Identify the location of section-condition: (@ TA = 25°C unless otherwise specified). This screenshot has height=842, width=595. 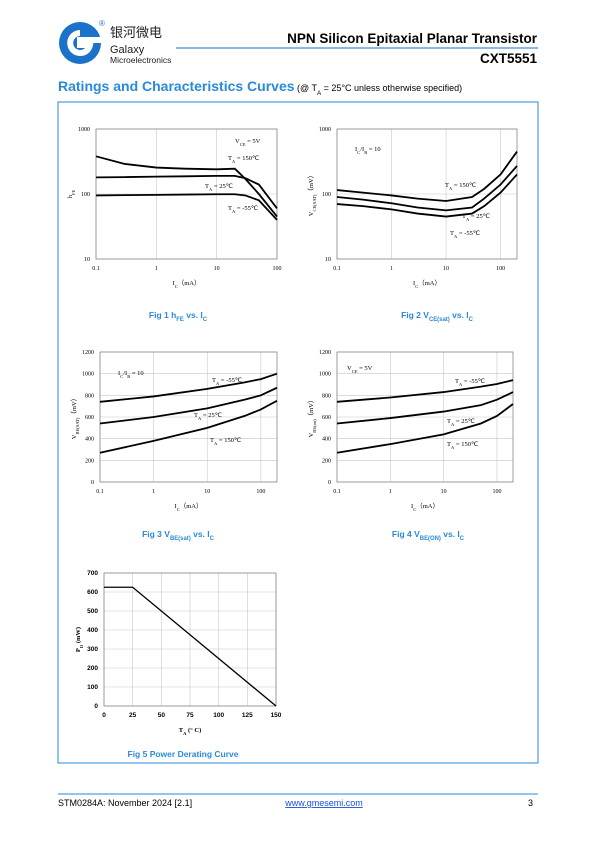
(379, 90).